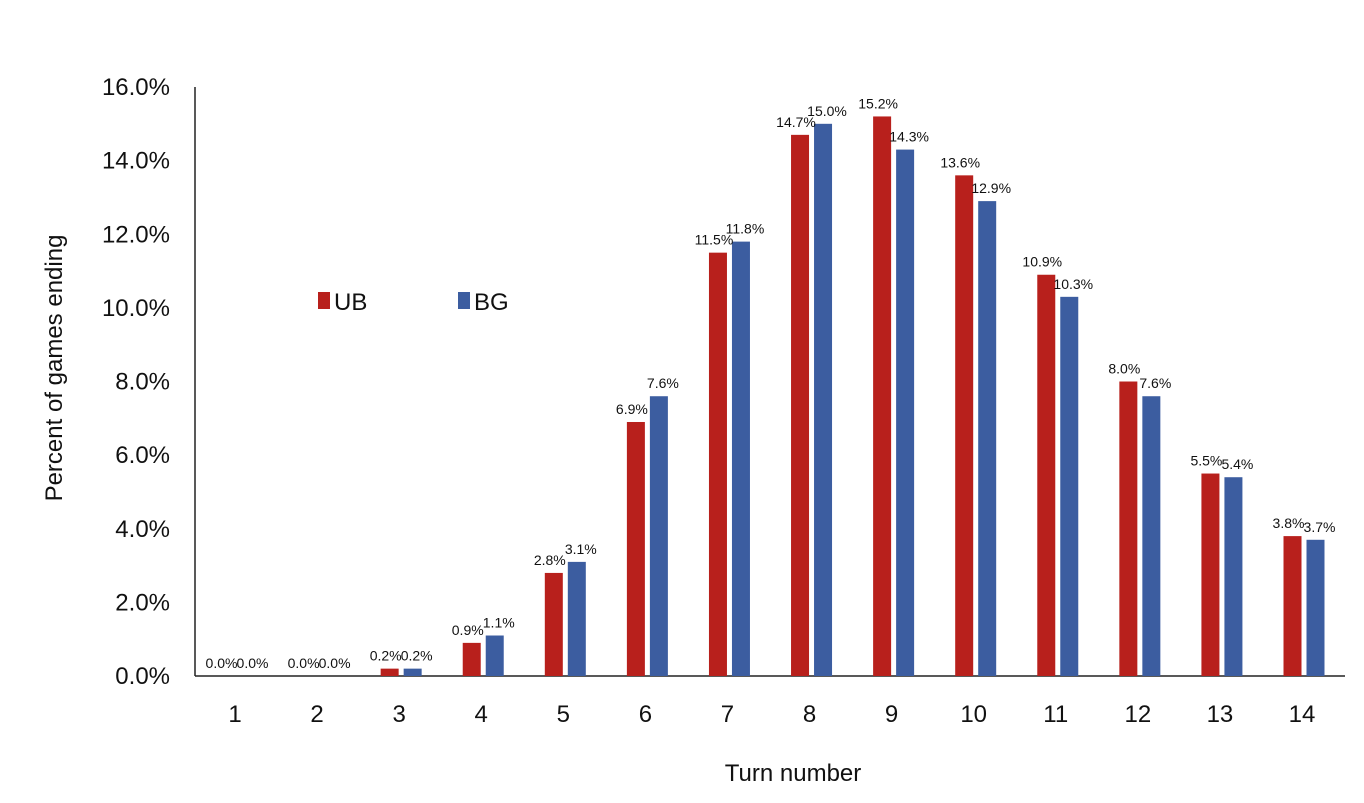 The width and height of the screenshot is (1364, 803). I want to click on data-label-bg: 5.4%, so click(1237, 464).